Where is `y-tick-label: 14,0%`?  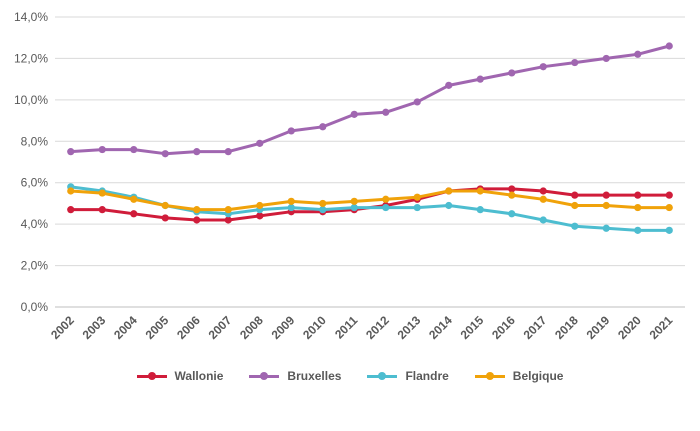
y-tick-label: 14,0% is located at coordinates (31, 17).